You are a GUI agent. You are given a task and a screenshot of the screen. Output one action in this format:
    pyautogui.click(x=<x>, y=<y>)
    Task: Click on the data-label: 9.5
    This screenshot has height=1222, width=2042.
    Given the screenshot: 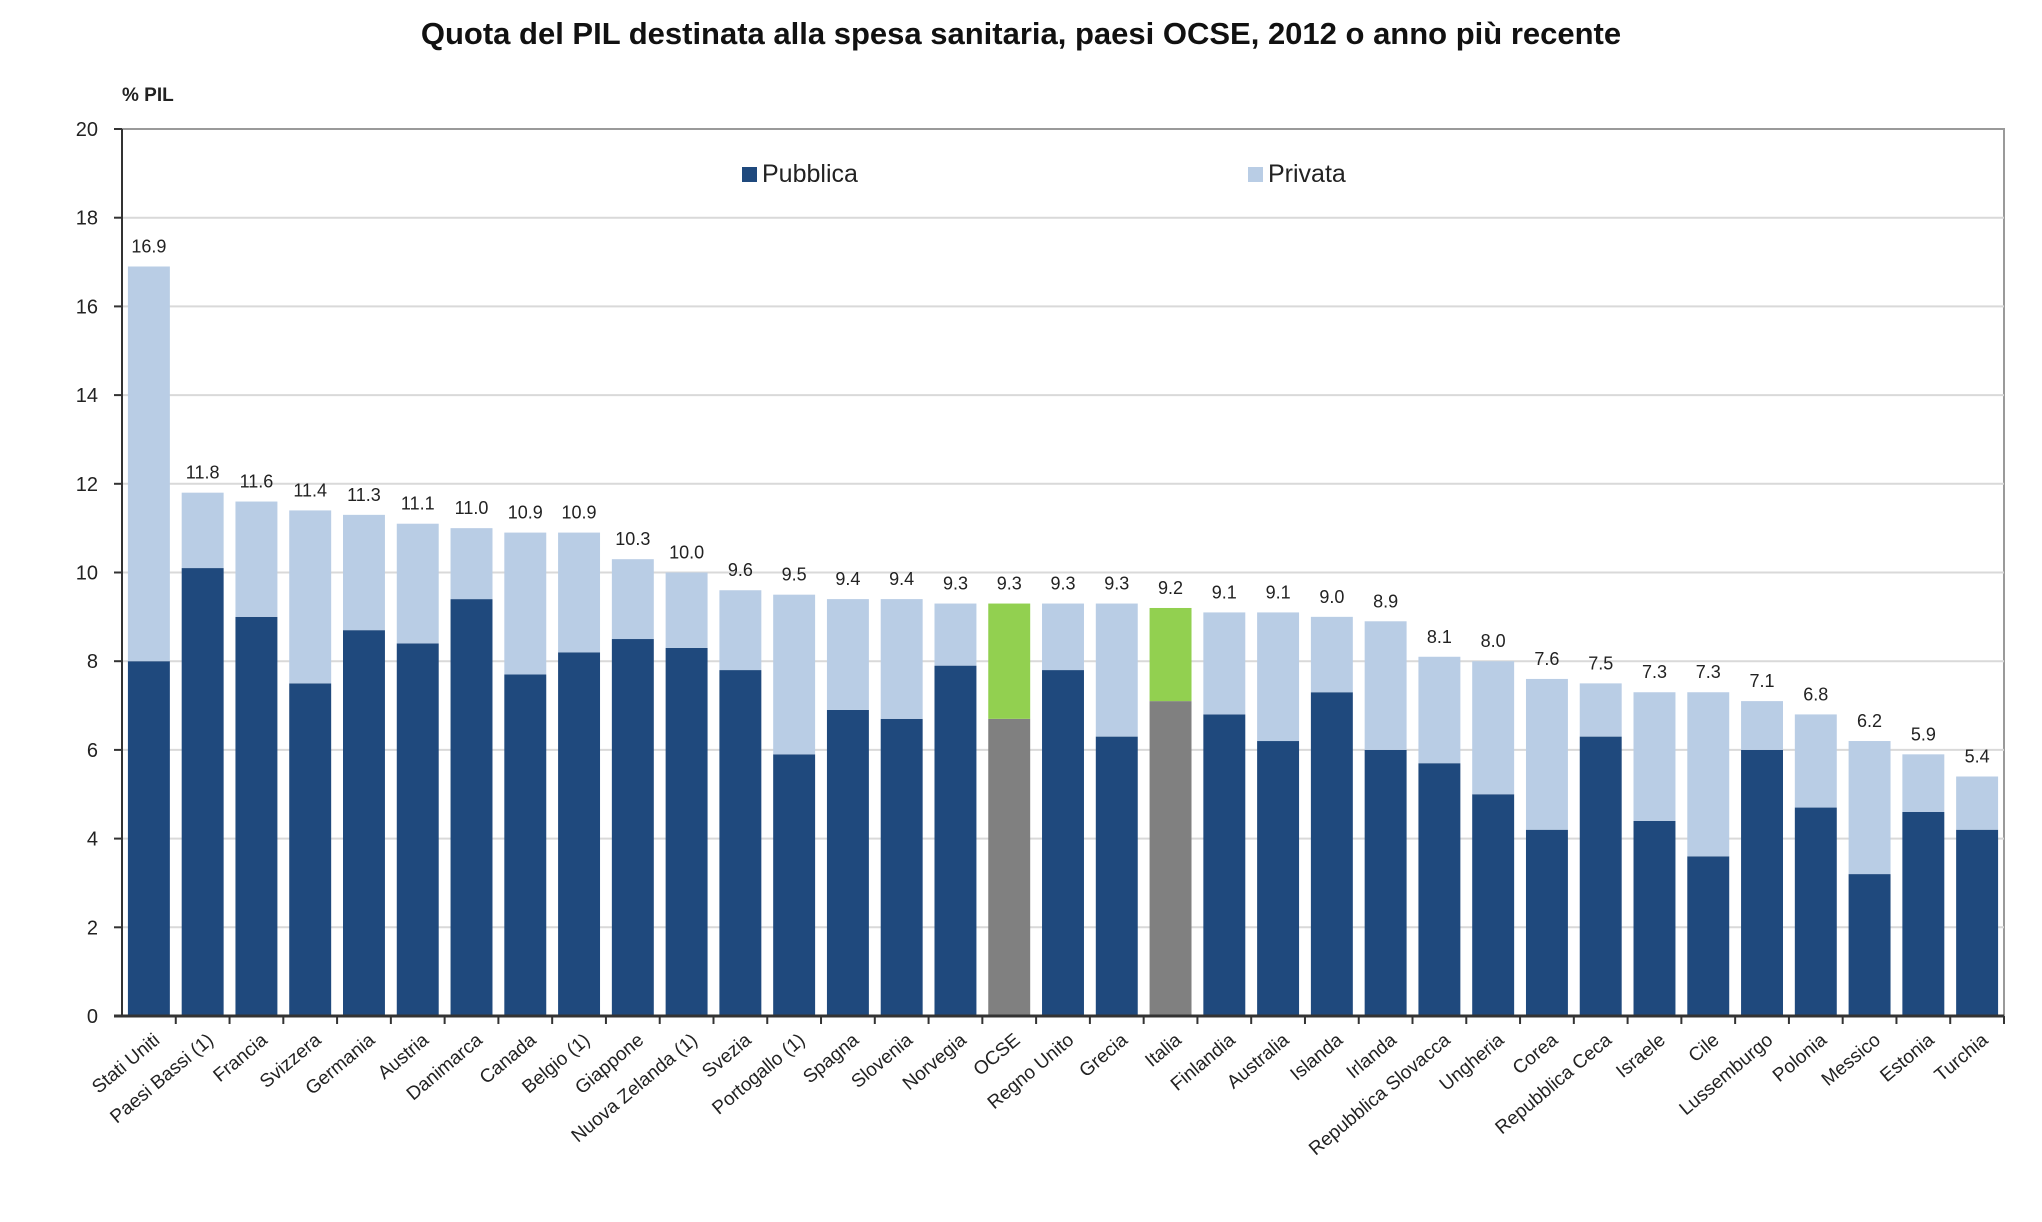 What is the action you would take?
    pyautogui.click(x=794, y=575)
    